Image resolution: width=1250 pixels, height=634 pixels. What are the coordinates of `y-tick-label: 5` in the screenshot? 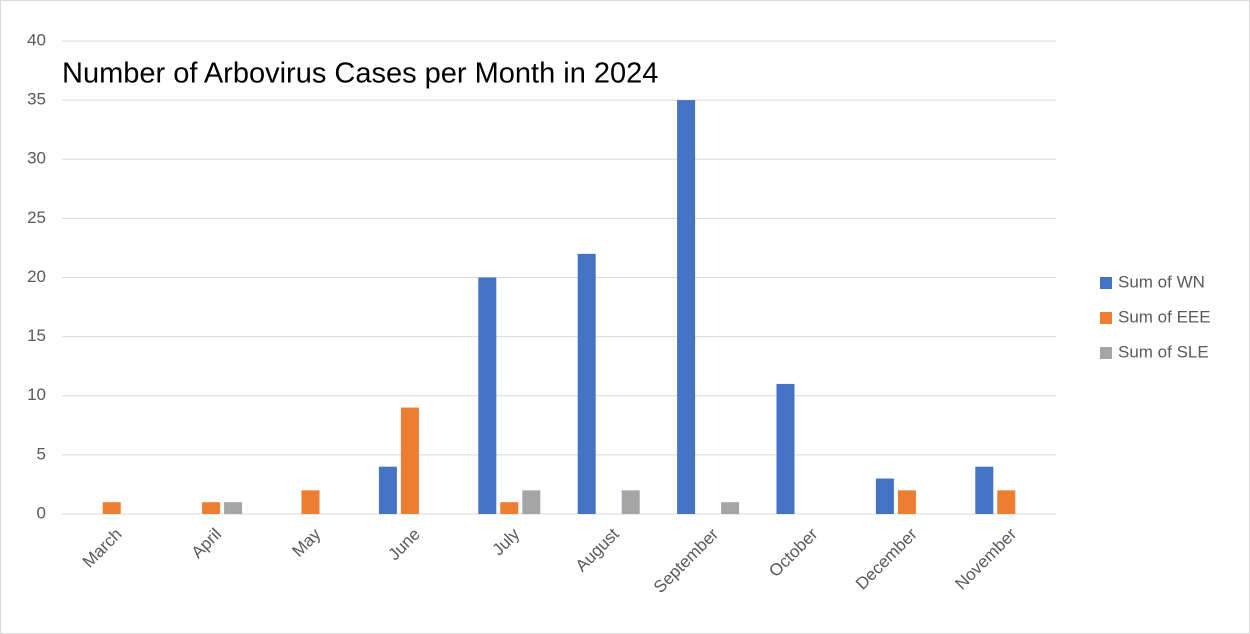 It's located at (41, 453).